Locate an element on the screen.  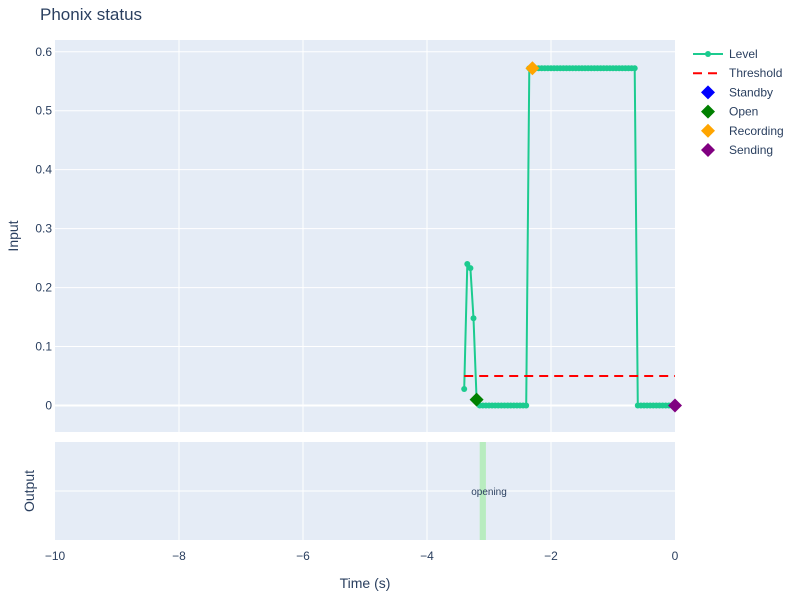
legend-threshold-label: Threshold is located at coordinates (755, 73).